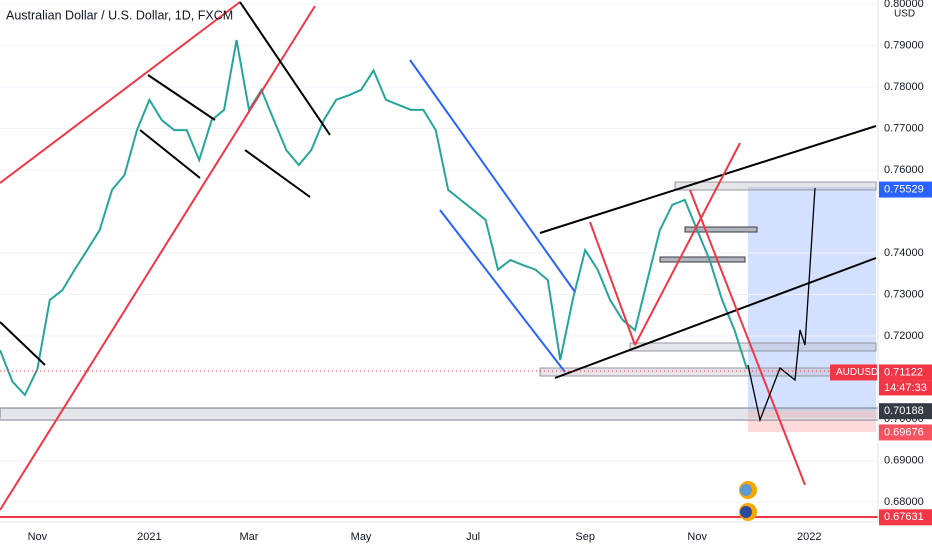 This screenshot has width=932, height=550. I want to click on symbol-label: AUDUSD, so click(857, 372).